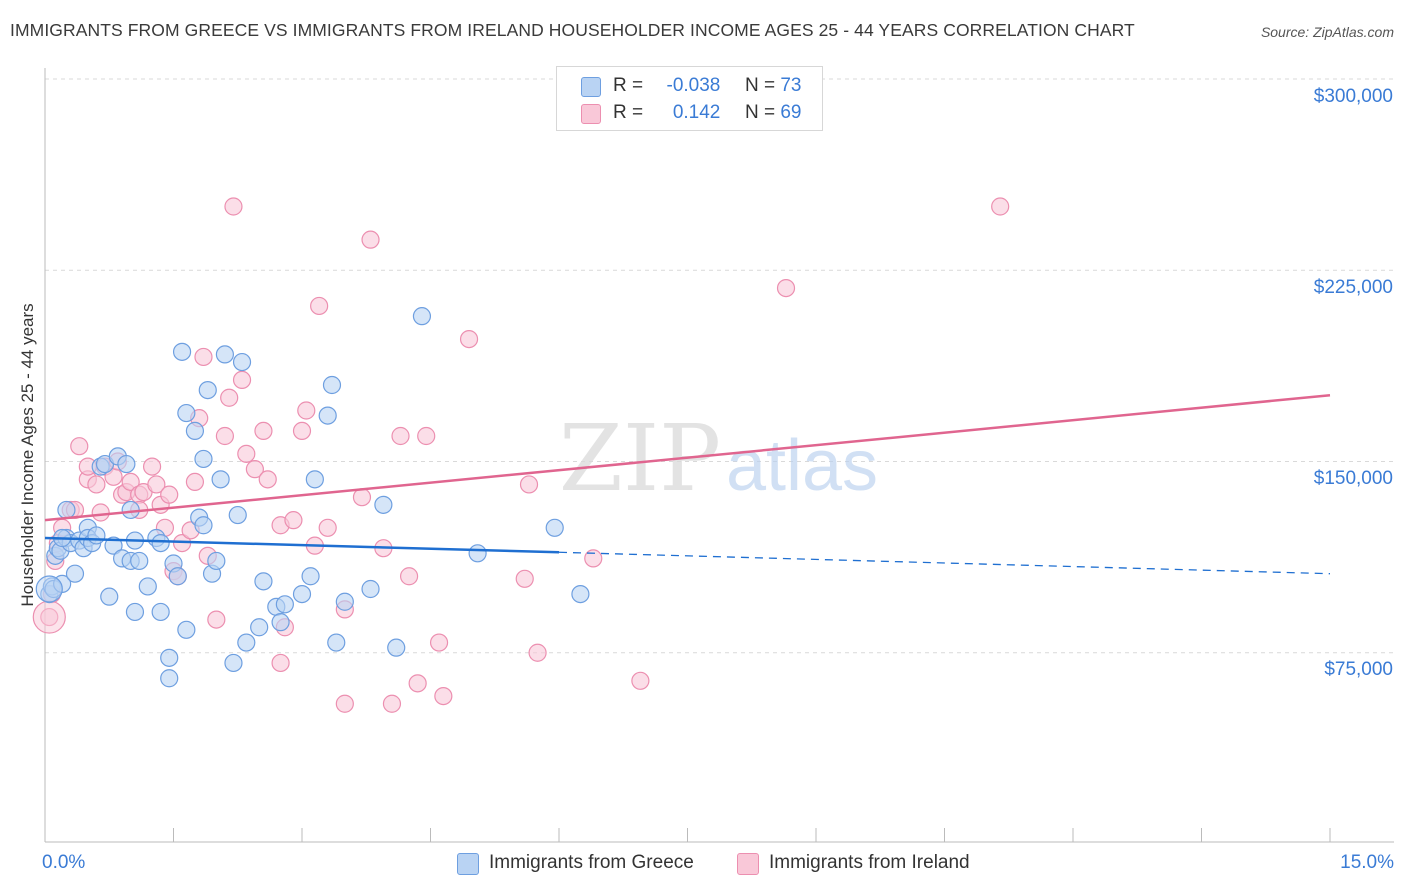  Describe the element at coordinates (869, 862) in the screenshot. I see `legend-label-ireland: Immigrants from Ireland` at that location.